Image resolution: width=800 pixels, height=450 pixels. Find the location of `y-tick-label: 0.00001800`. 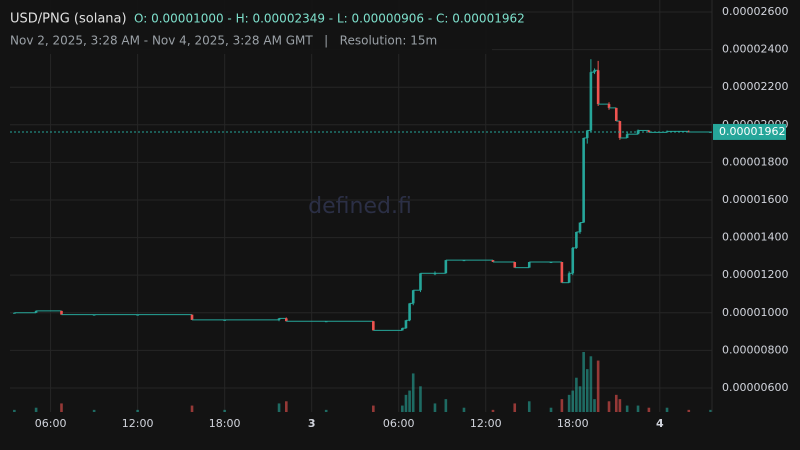

y-tick-label: 0.00001800 is located at coordinates (755, 161).